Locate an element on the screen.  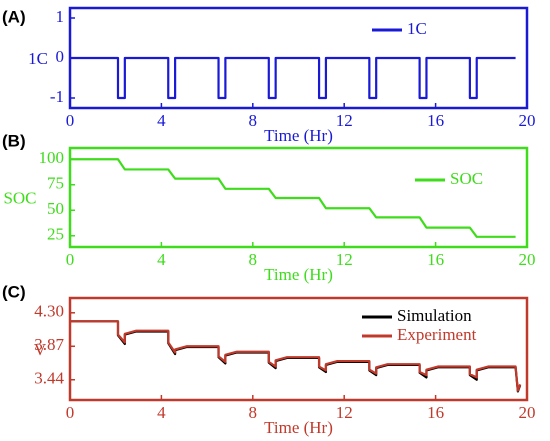
legend-label: 1C is located at coordinates (417, 28).